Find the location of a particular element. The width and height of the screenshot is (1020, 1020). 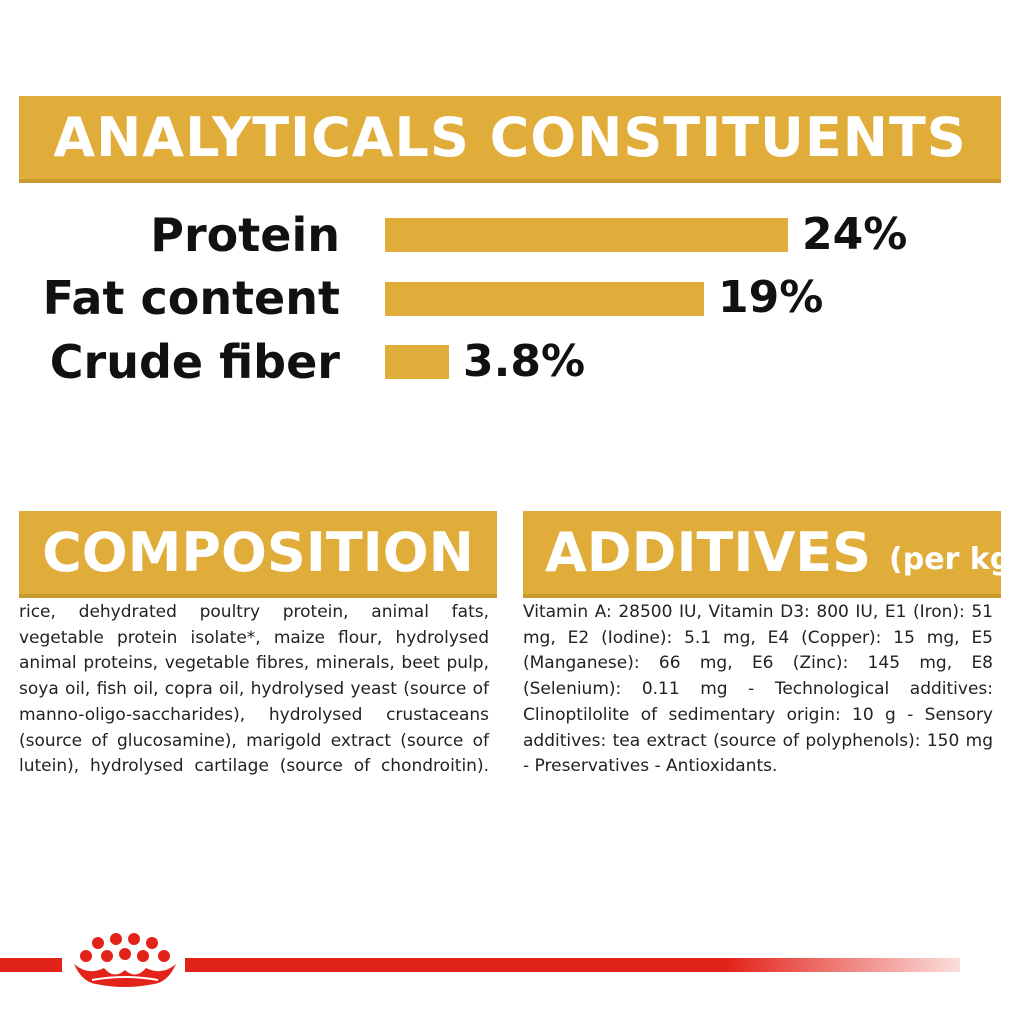

footer-line-right is located at coordinates (572, 965).